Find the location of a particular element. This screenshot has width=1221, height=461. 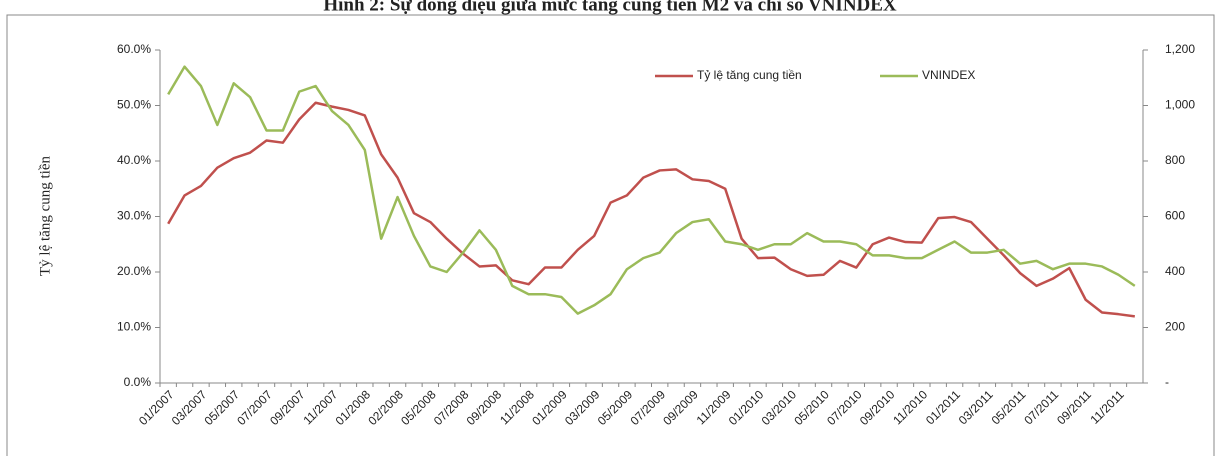

x-tick-label: 11/2010 is located at coordinates (910, 407).